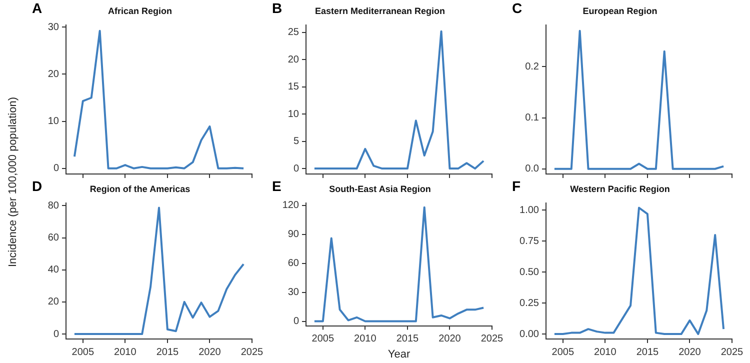  Describe the element at coordinates (13, 181) in the screenshot. I see `y-axis-title: Incidence (per 100,000 population)` at that location.